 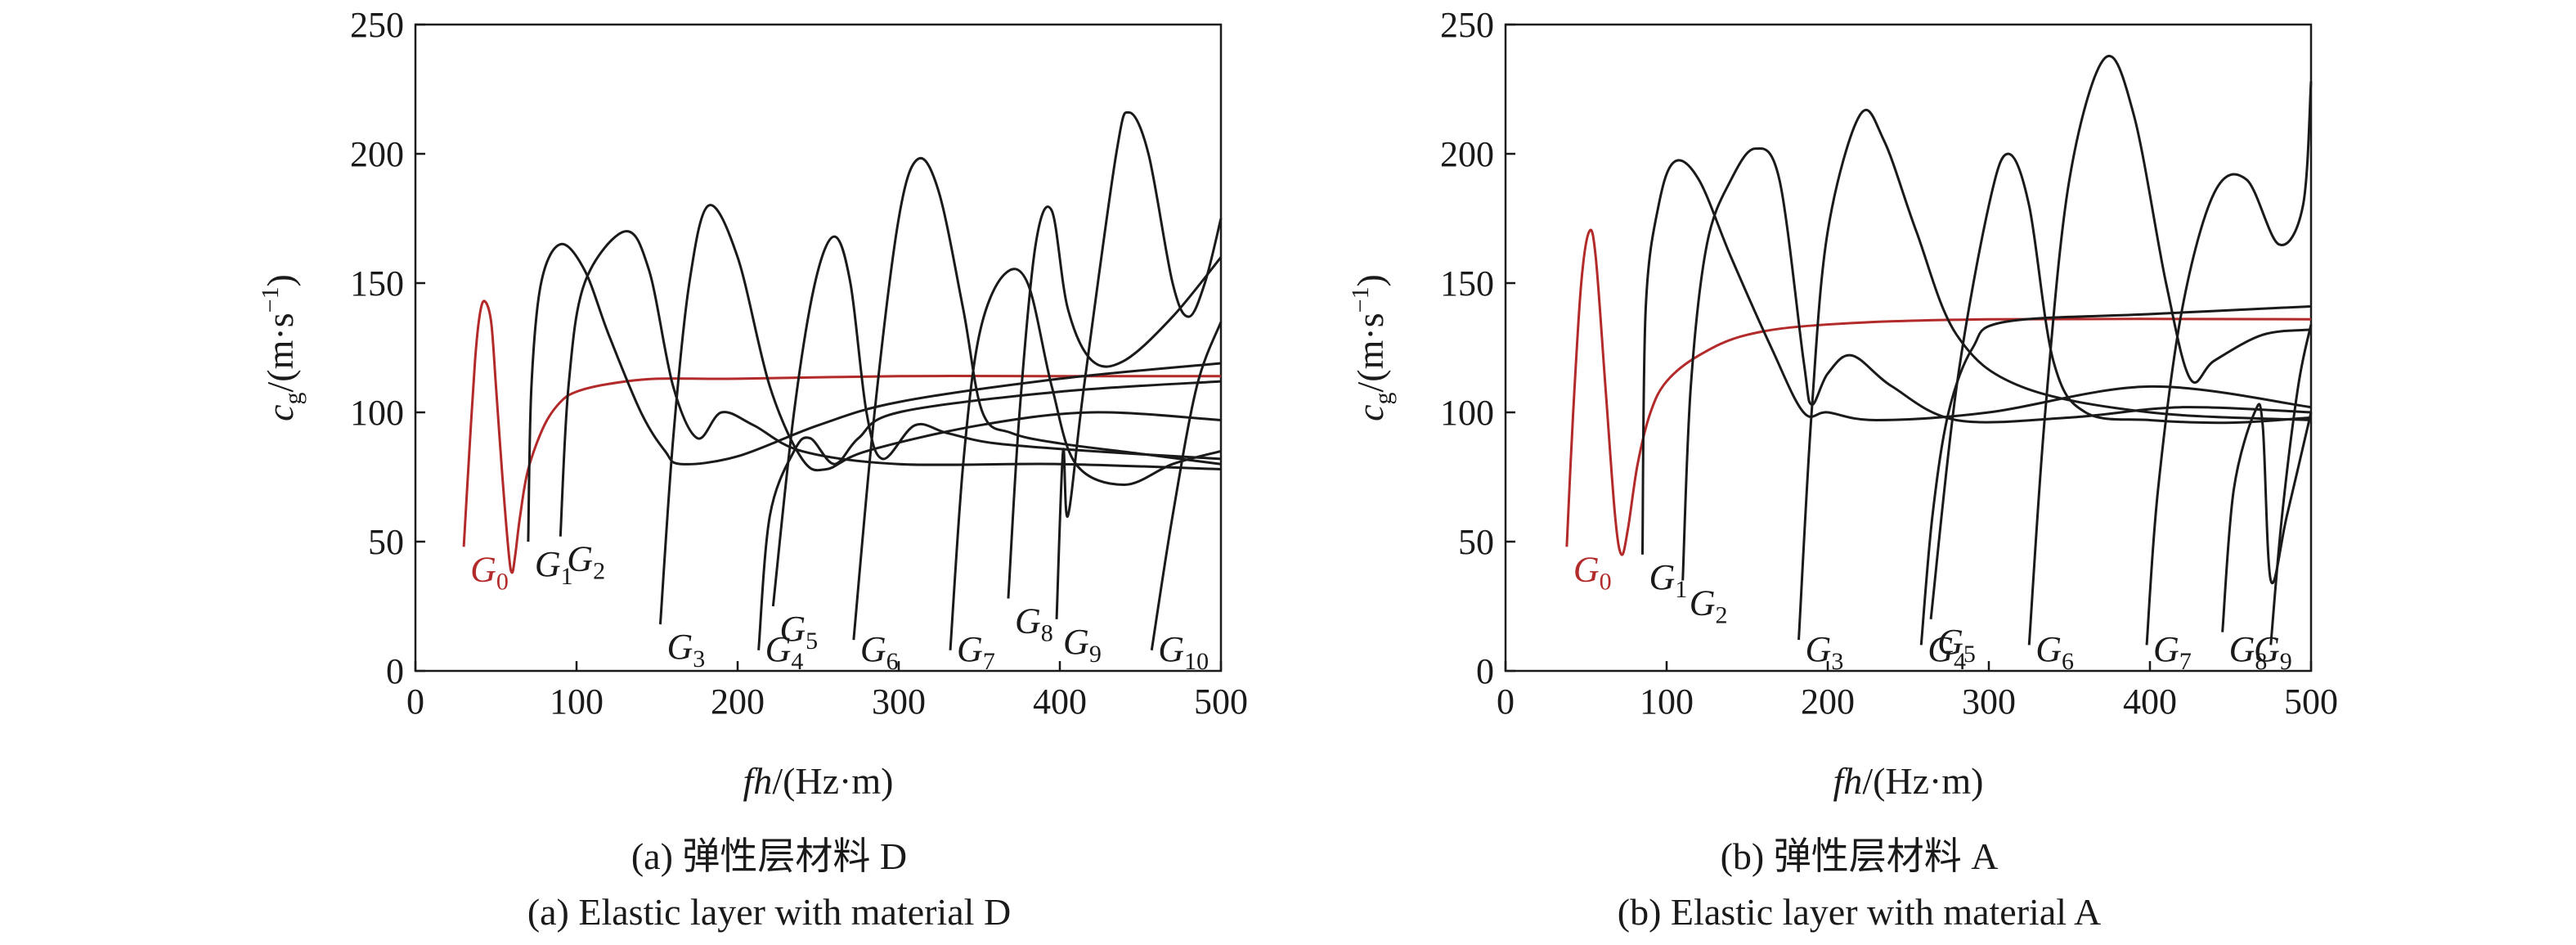 I want to click on mode-label: G0, so click(x=489, y=572).